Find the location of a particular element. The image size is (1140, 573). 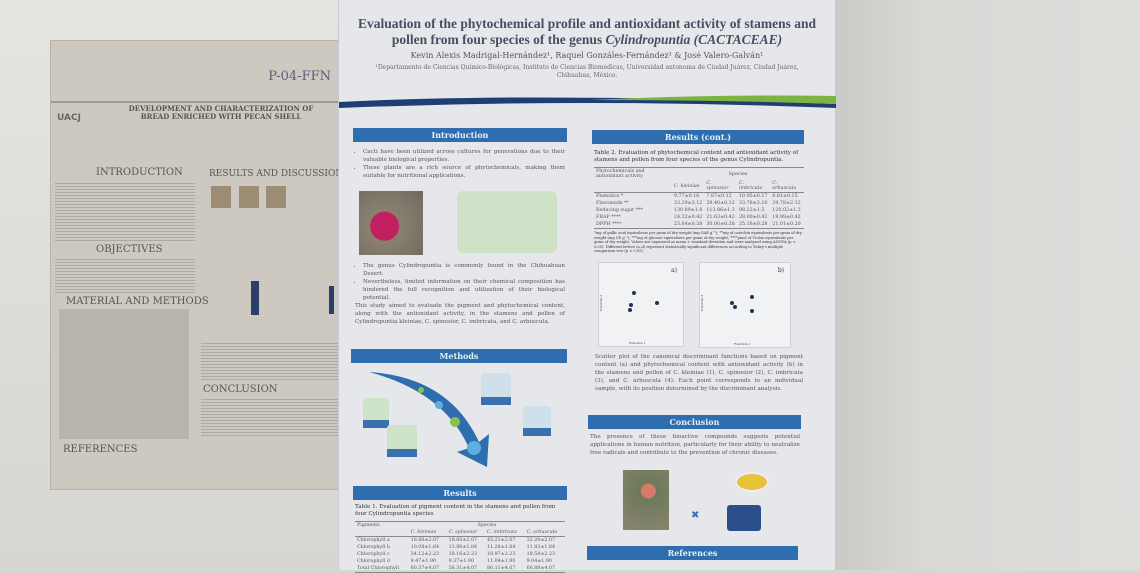

table-cell: 30.06±0.28 is located at coordinates (720, 225).